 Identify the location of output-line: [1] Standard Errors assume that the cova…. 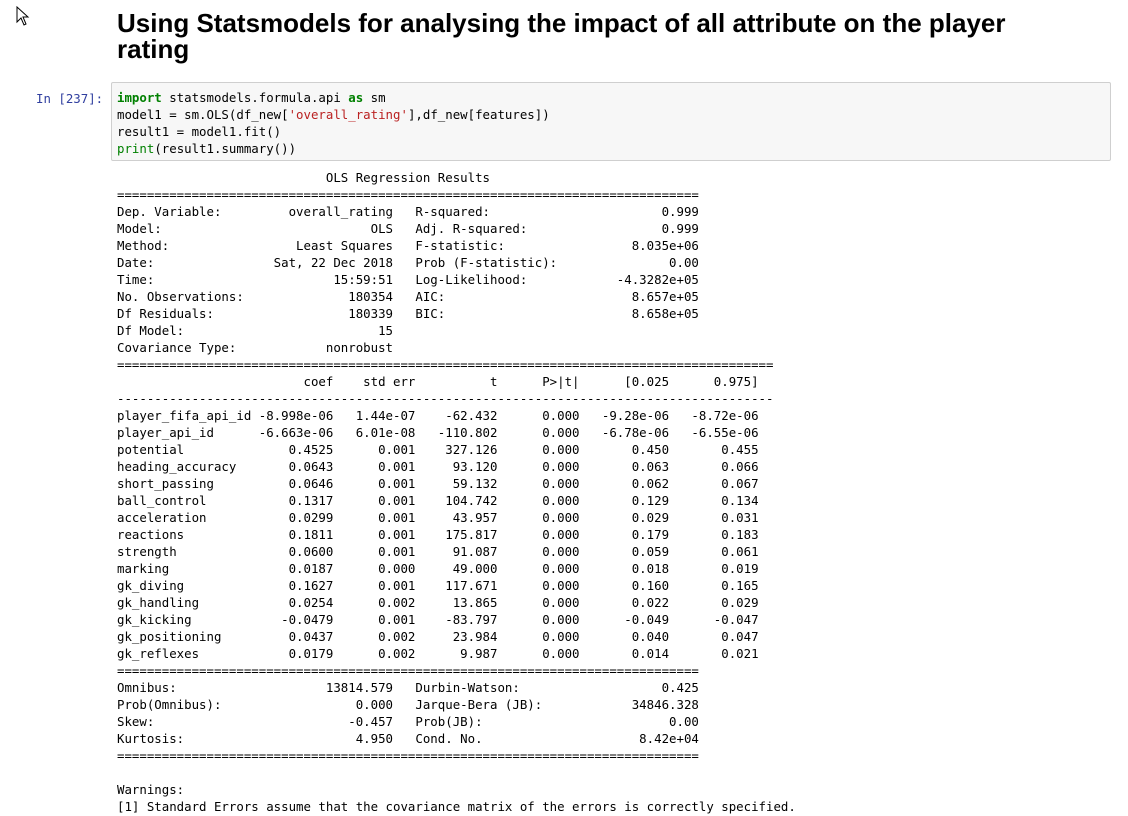
(456, 806).